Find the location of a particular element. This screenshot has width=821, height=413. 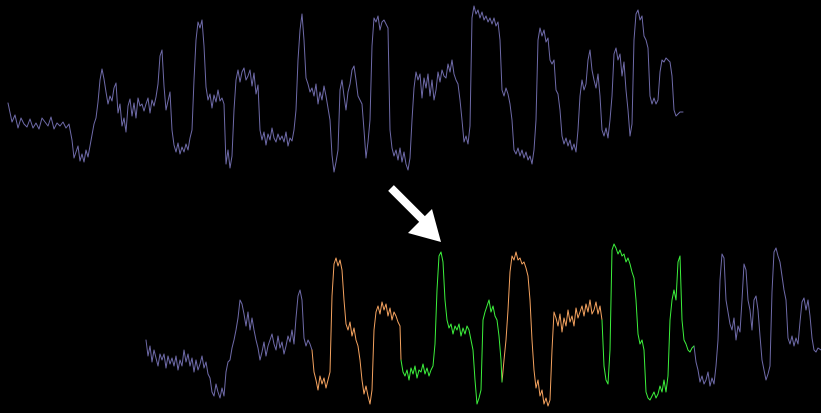

arrow-down-right-icon is located at coordinates (414, 213).